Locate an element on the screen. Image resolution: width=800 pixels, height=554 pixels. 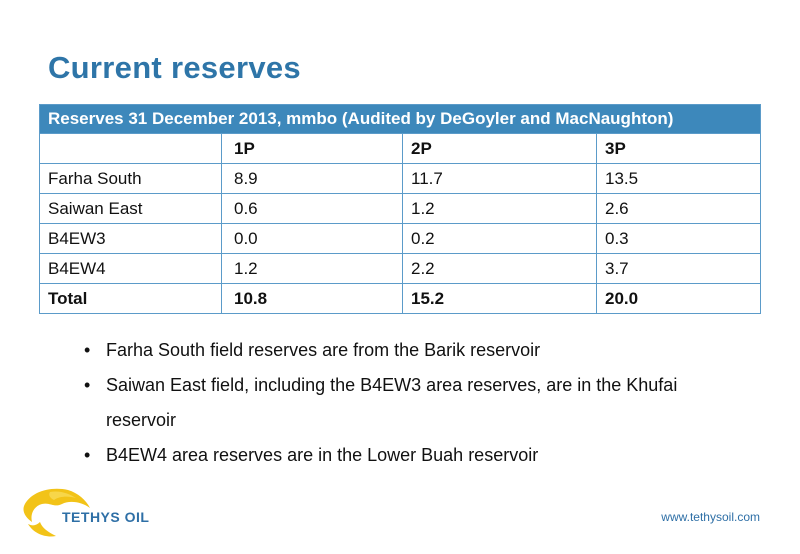
footer-url: www.tethysoil.com is located at coordinates (710, 517).